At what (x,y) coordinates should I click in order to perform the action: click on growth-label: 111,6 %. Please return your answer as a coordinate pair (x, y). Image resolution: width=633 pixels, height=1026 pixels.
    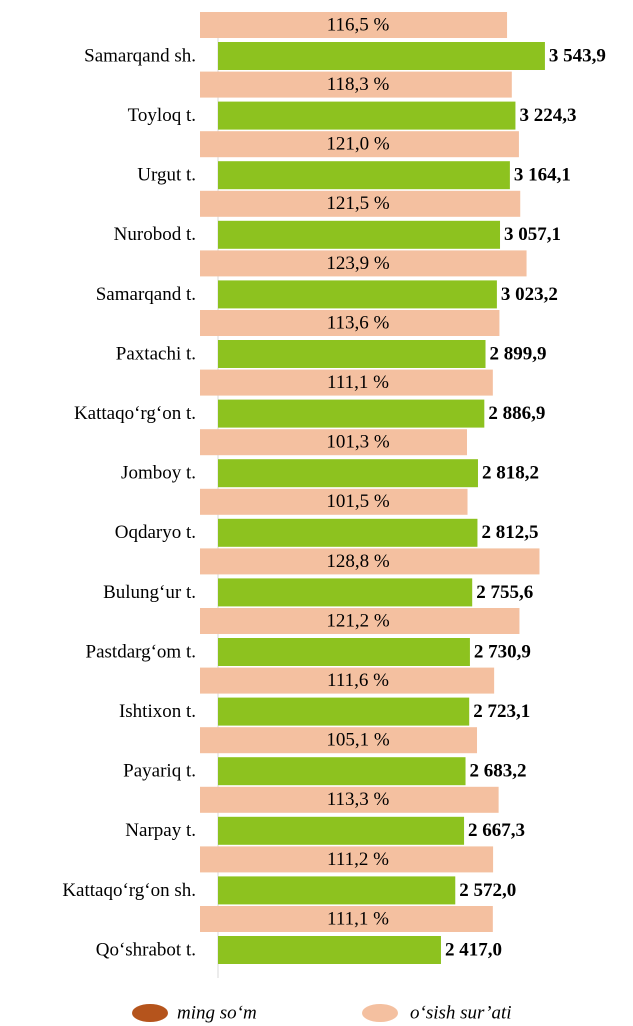
    Looking at the image, I should click on (358, 680).